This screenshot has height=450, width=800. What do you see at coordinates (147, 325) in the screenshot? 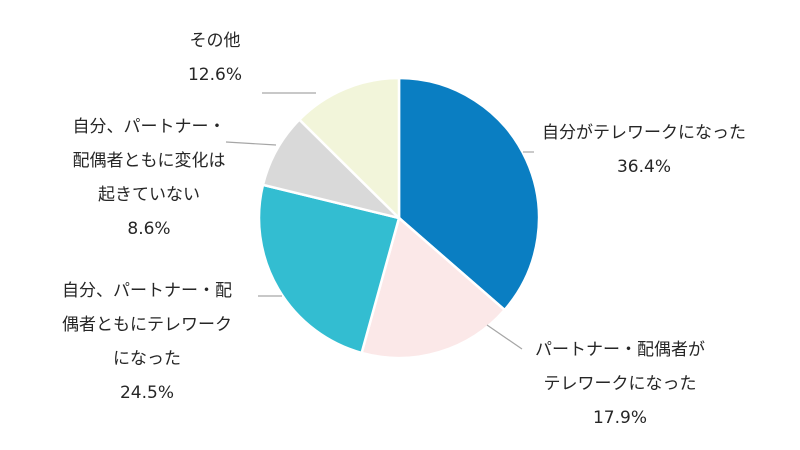
I see `slice-label-2-line-1: 偶者ともにテレワーク` at bounding box center [147, 325].